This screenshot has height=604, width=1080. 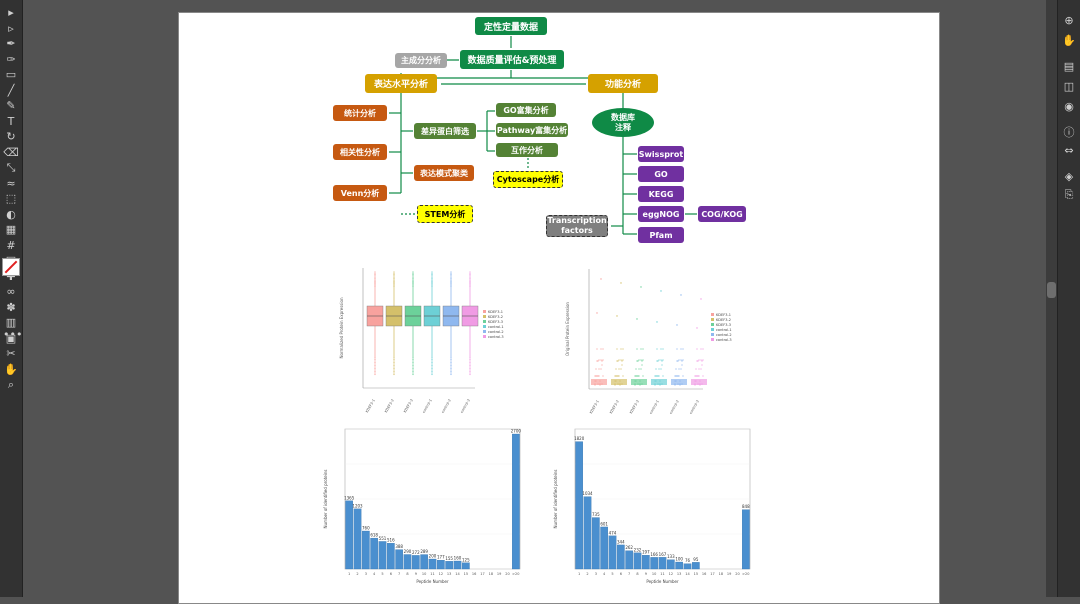 What do you see at coordinates (391, 574) in the screenshot?
I see `x-tick-label: 6` at bounding box center [391, 574].